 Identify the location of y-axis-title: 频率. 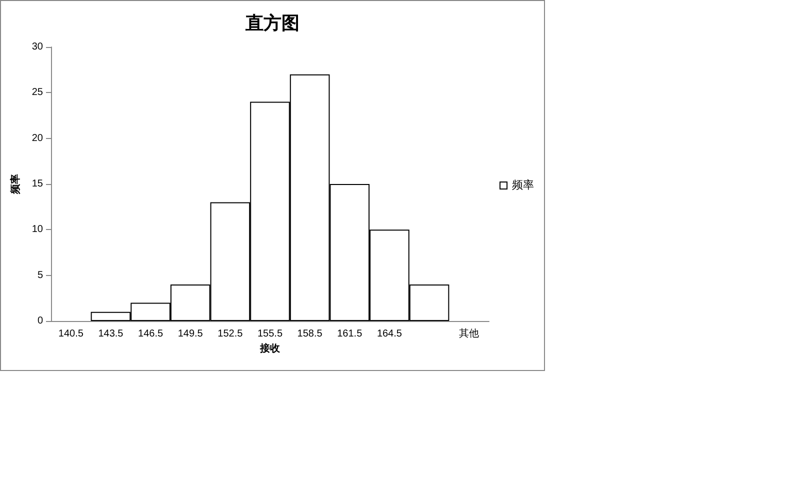
(15, 184).